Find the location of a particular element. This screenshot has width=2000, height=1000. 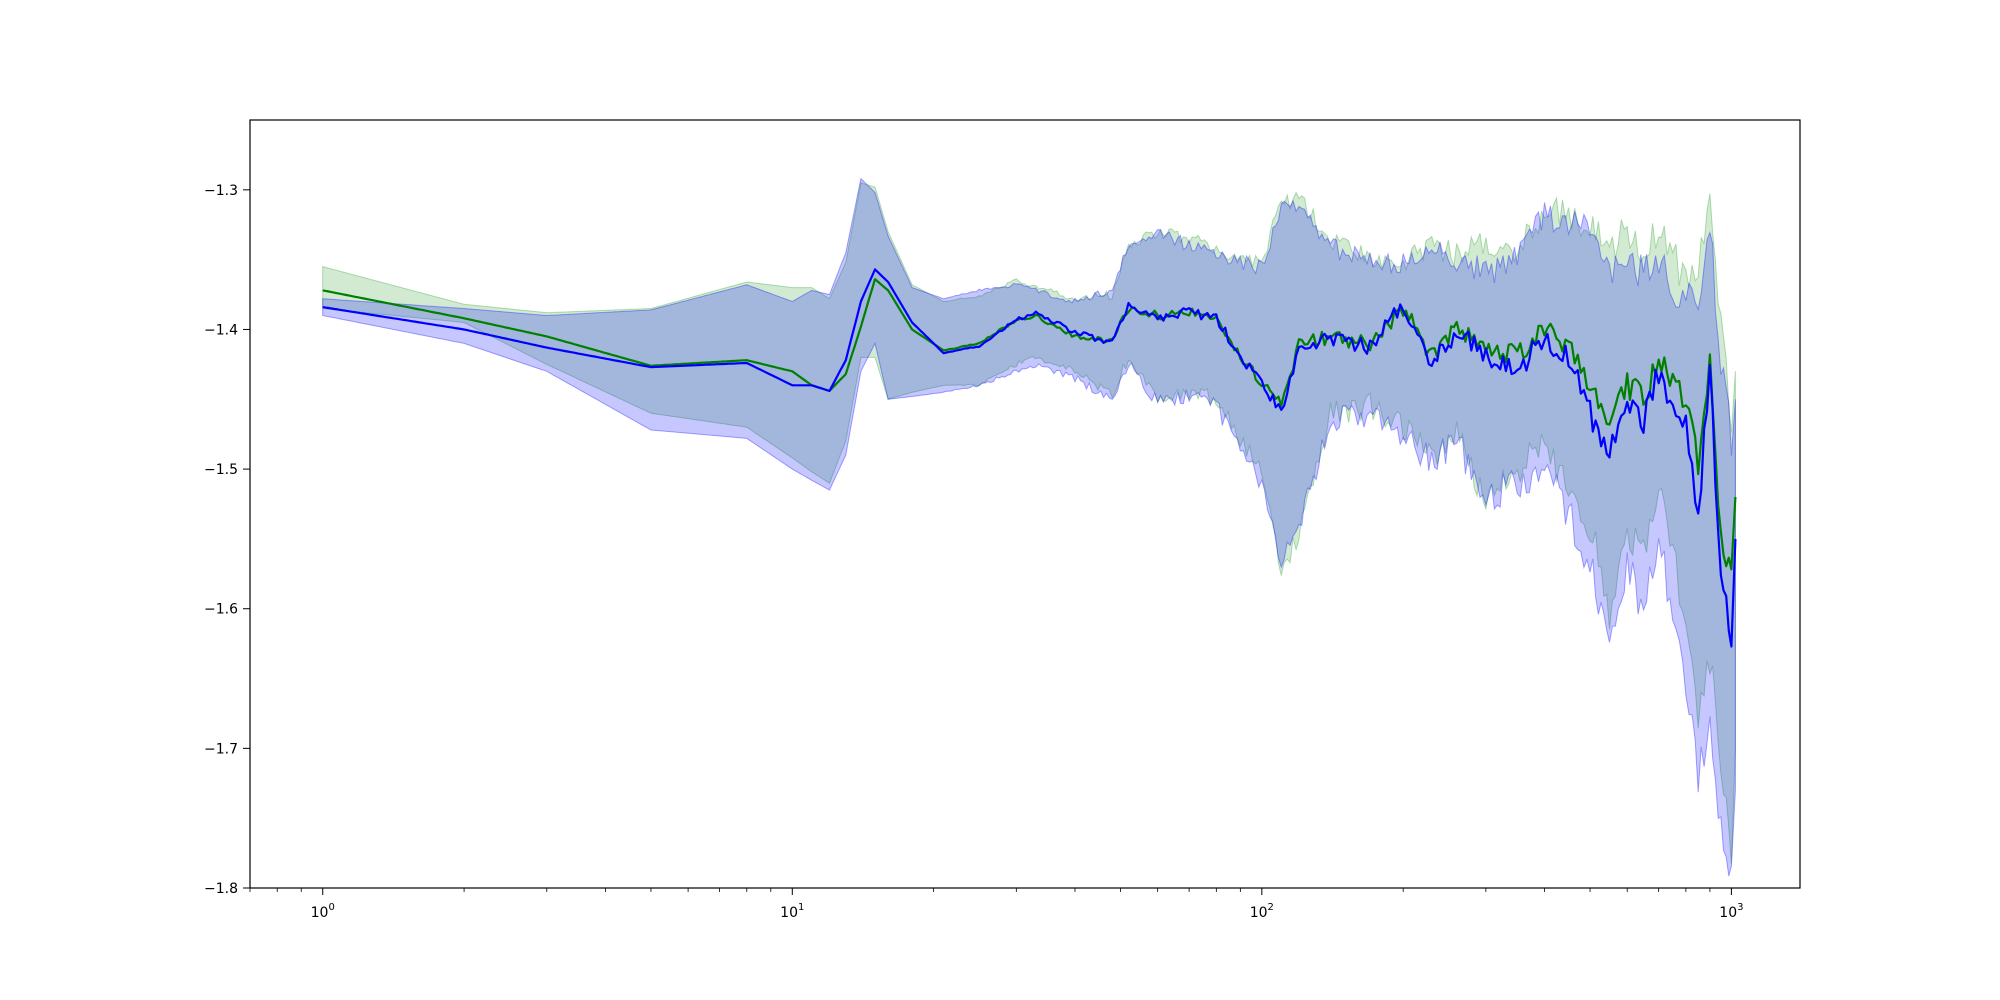

y-tick-label: −1.5 is located at coordinates (221, 470).